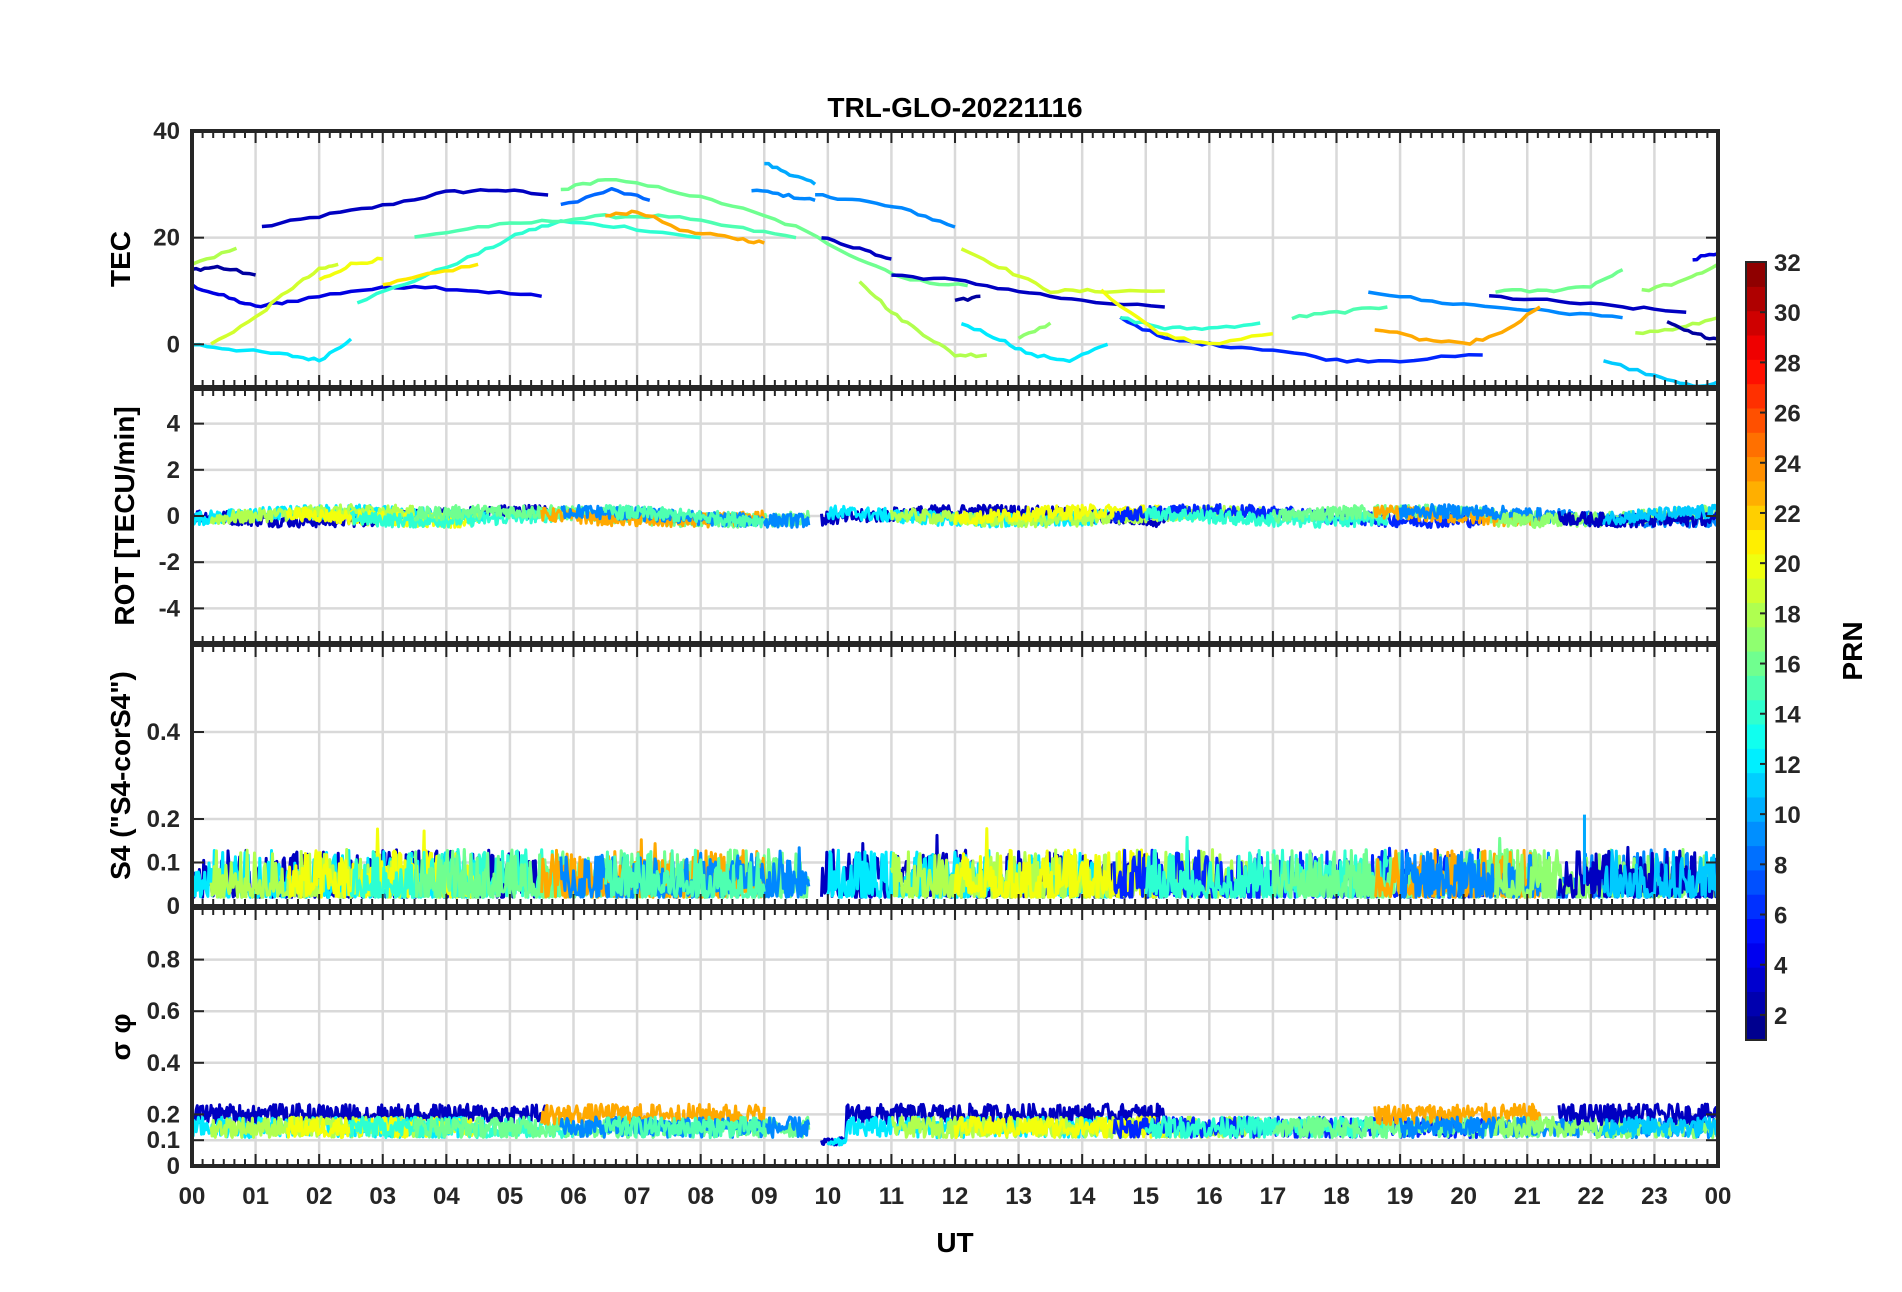  What do you see at coordinates (1852, 650) in the screenshot?
I see `colorbar-label: PRN` at bounding box center [1852, 650].